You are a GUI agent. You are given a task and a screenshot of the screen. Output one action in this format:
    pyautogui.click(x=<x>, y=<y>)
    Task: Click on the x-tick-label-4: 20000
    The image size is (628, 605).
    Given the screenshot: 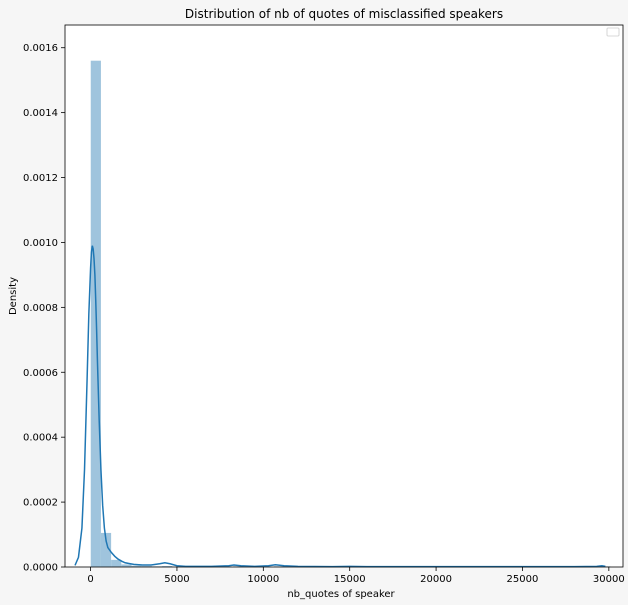 What is the action you would take?
    pyautogui.click(x=436, y=579)
    